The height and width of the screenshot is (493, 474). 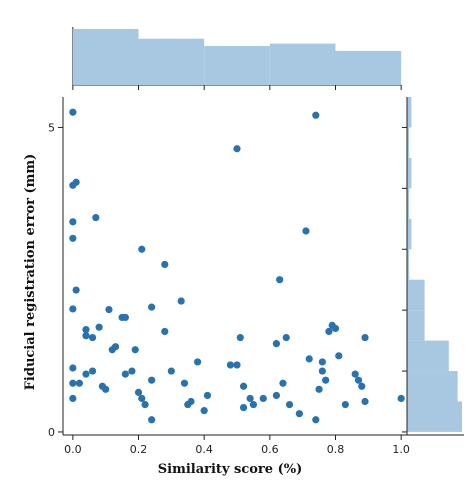 What do you see at coordinates (51, 127) in the screenshot?
I see `y-tick-label: 5` at bounding box center [51, 127].